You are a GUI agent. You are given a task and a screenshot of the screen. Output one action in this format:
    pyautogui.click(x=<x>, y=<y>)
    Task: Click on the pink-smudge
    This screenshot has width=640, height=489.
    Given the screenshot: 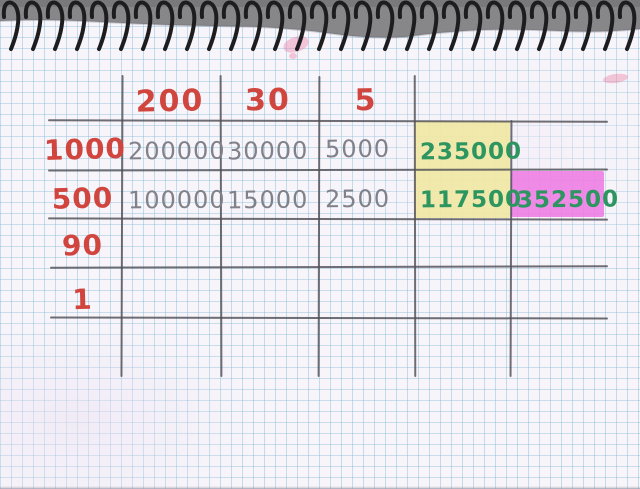 What is the action you would take?
    pyautogui.click(x=293, y=56)
    